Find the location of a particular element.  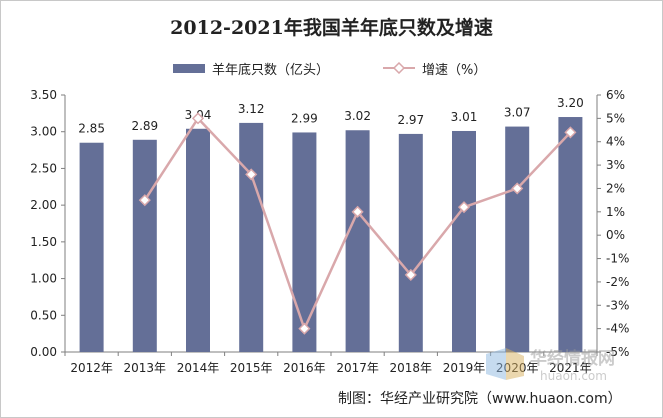

y-right-tick-label: 3% is located at coordinates (615, 165).